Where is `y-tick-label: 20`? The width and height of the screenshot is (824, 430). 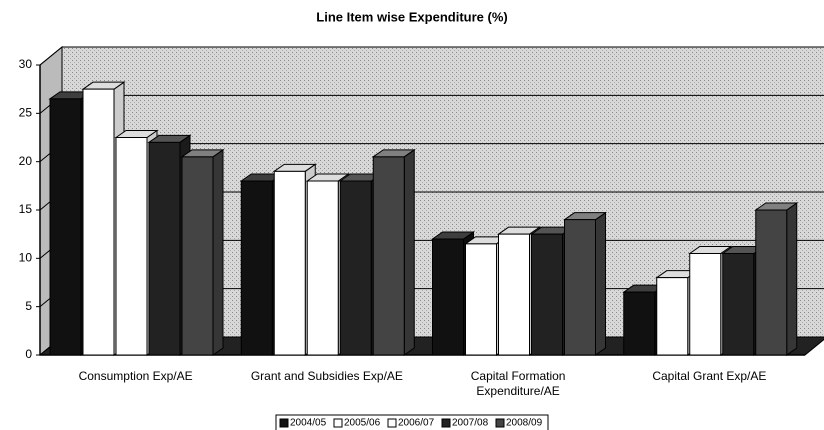 y-tick-label: 20 is located at coordinates (26, 161).